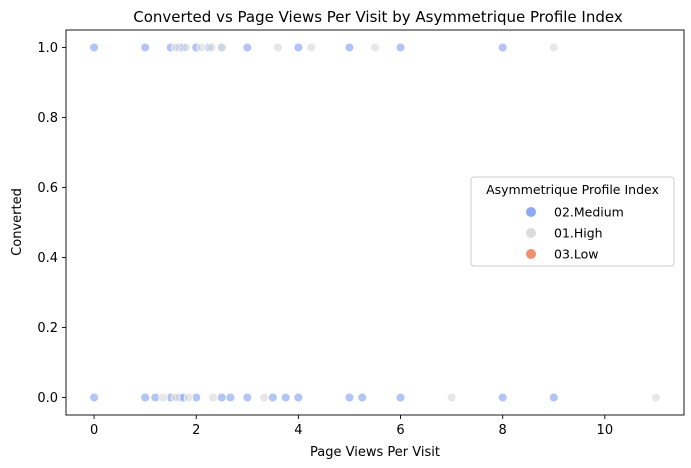 The height and width of the screenshot is (468, 691). What do you see at coordinates (572, 189) in the screenshot?
I see `legend-title: Asymmetrique Profile Index` at bounding box center [572, 189].